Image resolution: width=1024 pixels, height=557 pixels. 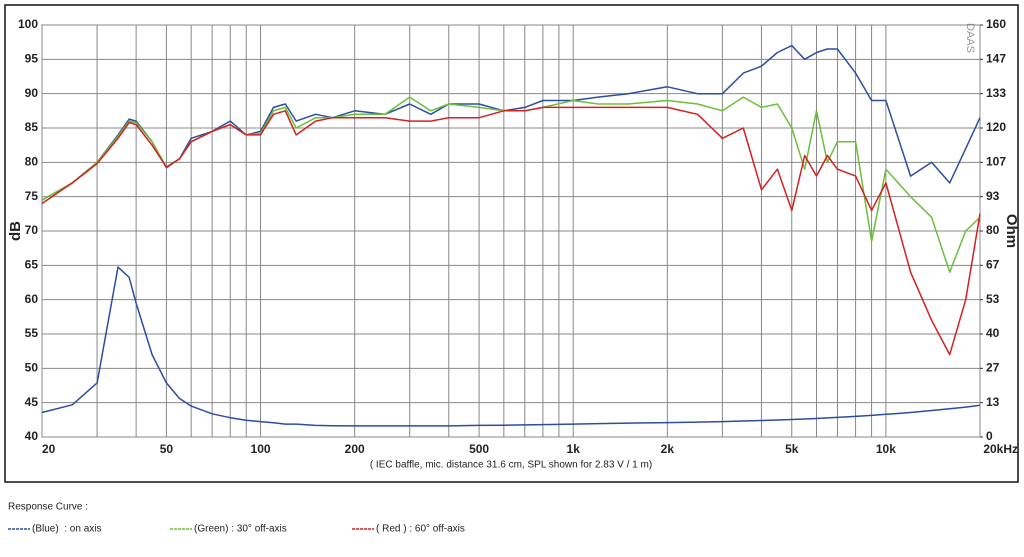 I want to click on x-tick-label: 20, so click(x=49, y=449).